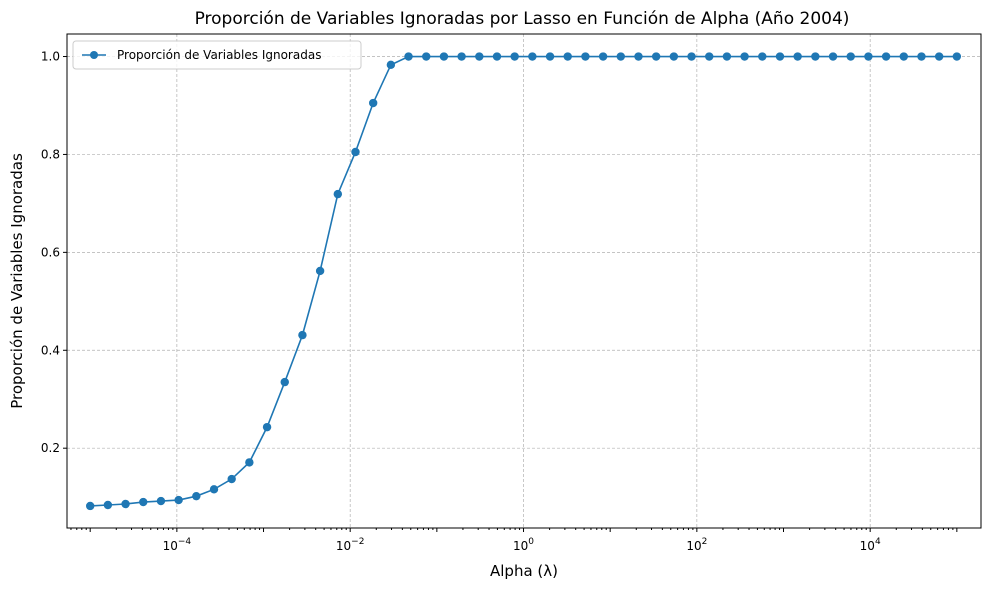  What do you see at coordinates (50, 448) in the screenshot?
I see `y-tick-label: 0.2` at bounding box center [50, 448].